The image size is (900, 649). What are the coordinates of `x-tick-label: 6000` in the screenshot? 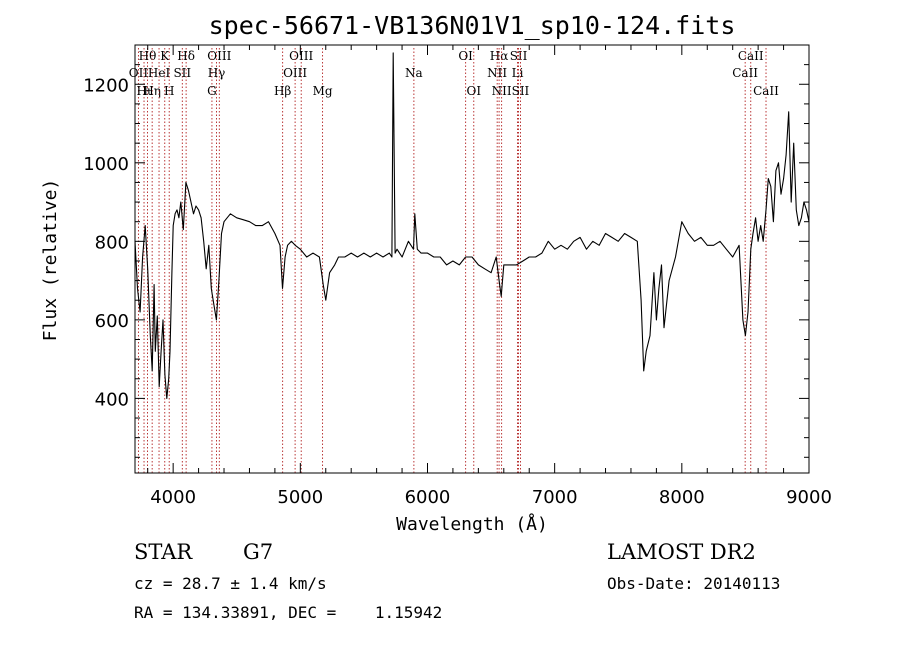 It's located at (428, 497).